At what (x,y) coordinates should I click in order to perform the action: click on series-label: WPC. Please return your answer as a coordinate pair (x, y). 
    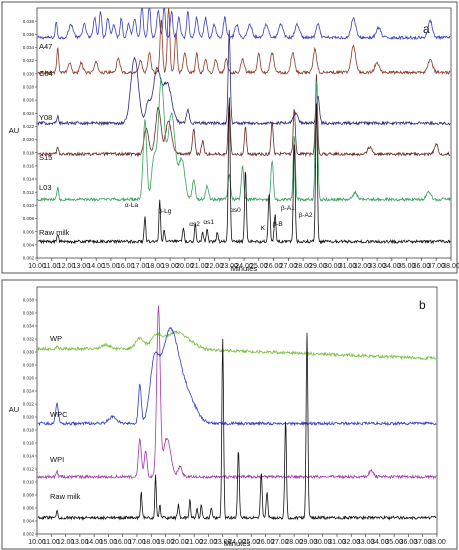
    Looking at the image, I should click on (59, 414).